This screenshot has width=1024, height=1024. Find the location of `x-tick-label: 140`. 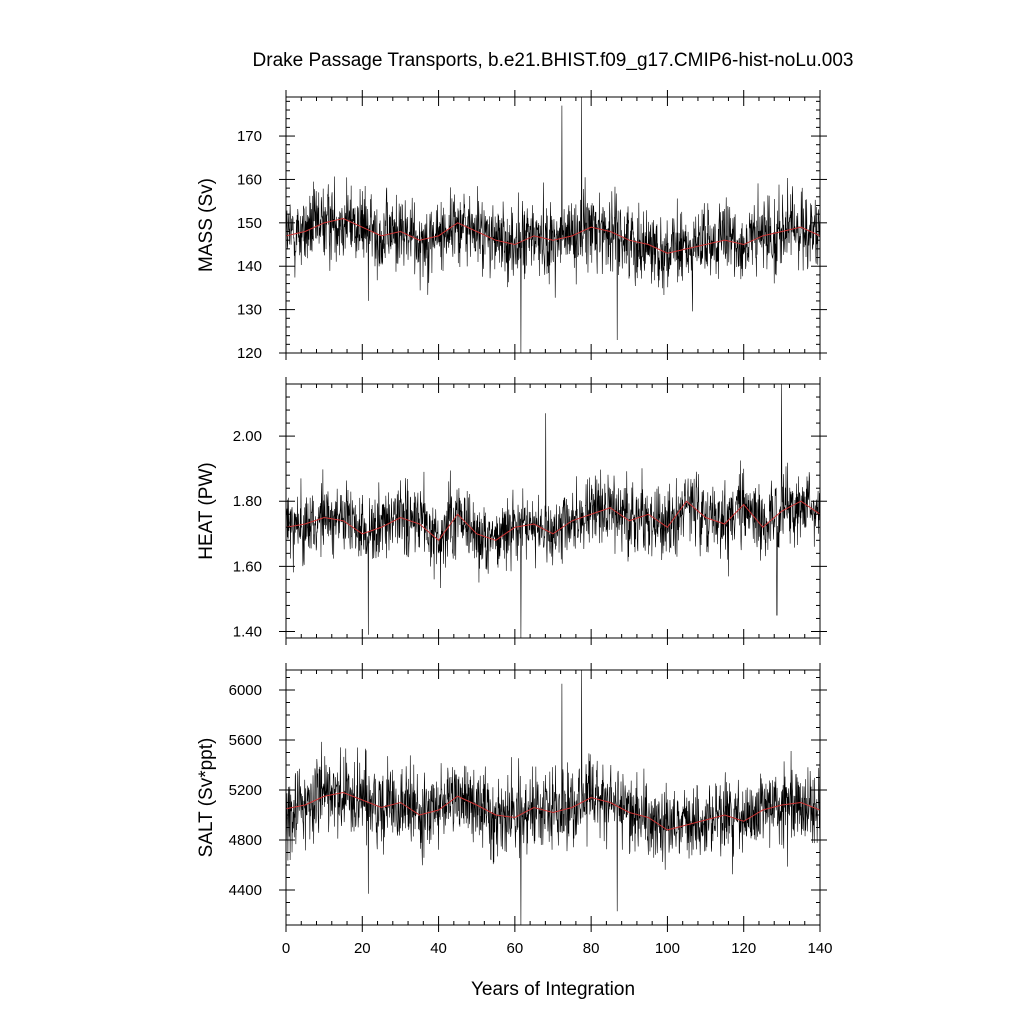

x-tick-label: 140 is located at coordinates (819, 948).